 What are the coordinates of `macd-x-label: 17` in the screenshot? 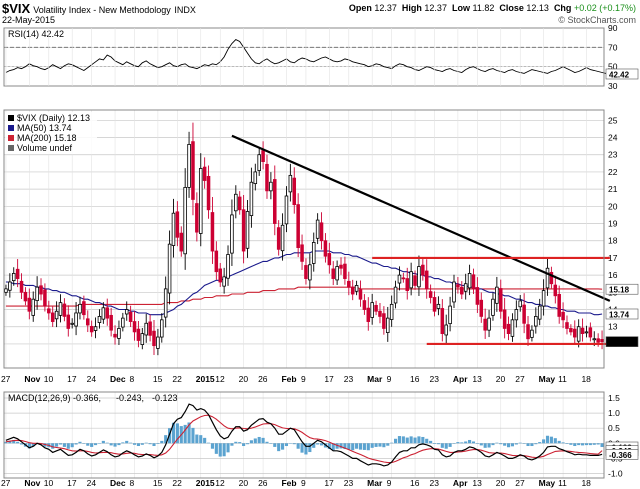 It's located at (72, 483).